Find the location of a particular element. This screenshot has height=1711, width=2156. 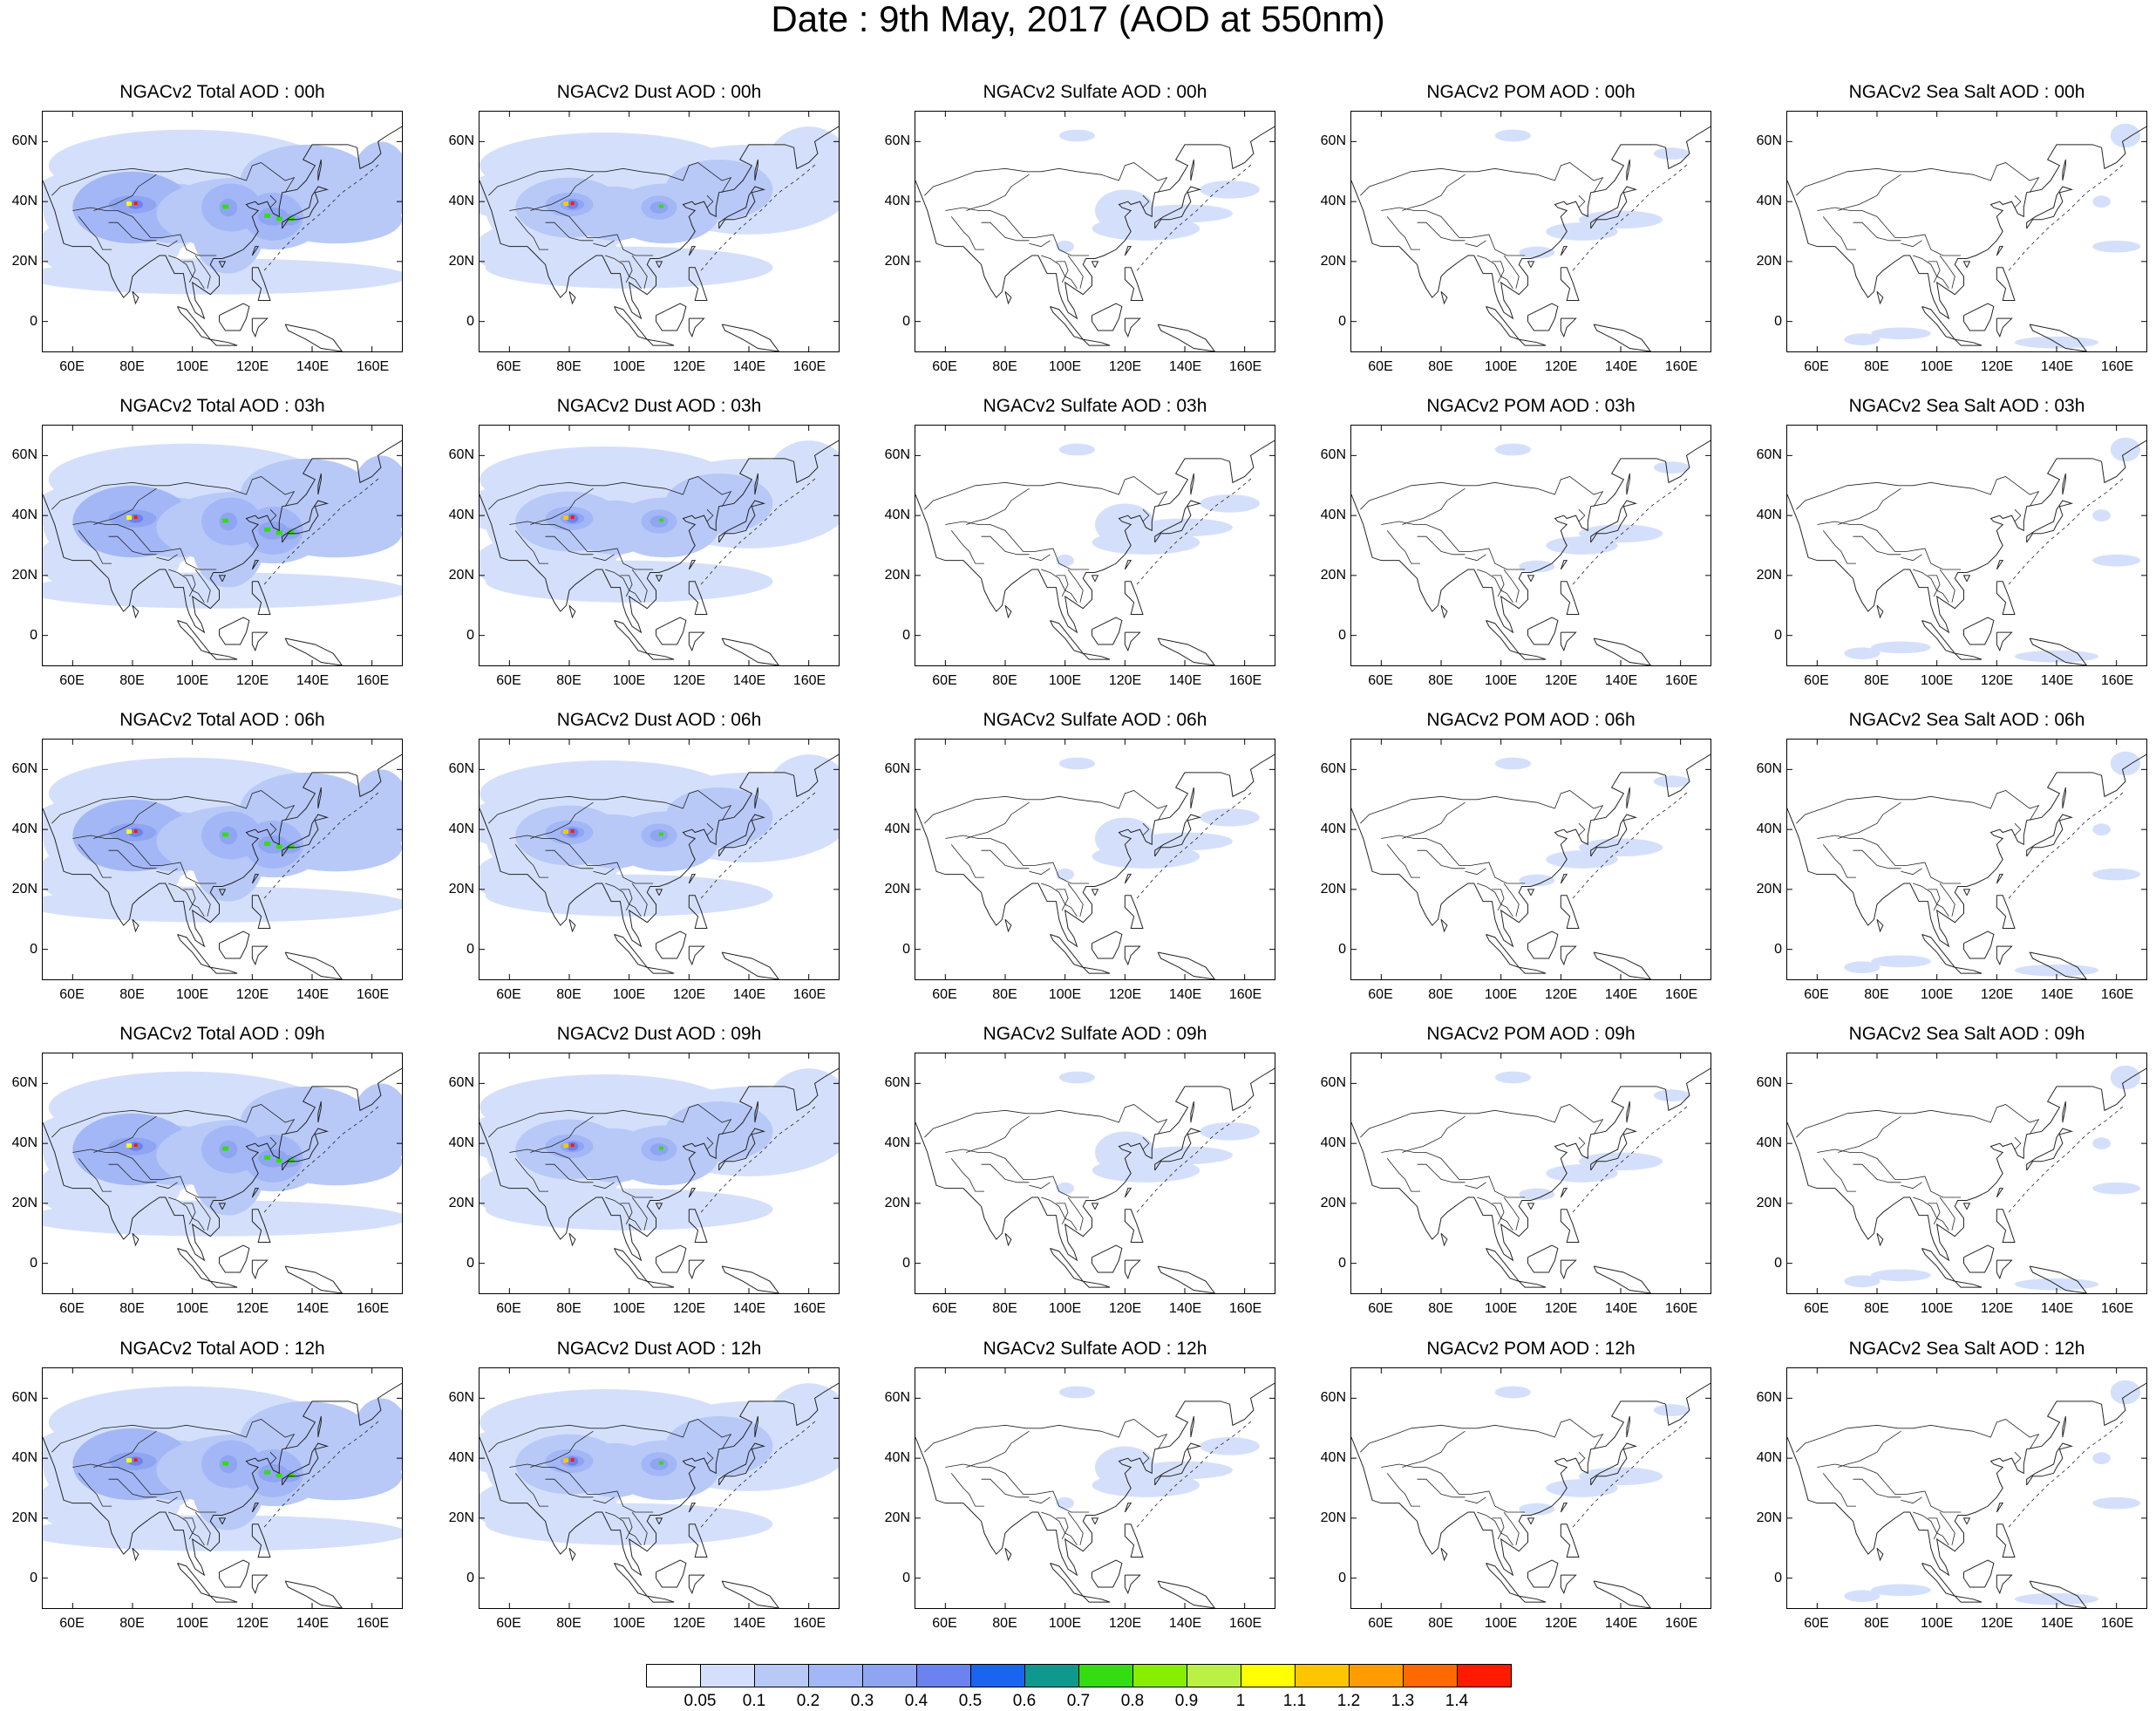

colorbar-tick-label: 0.7 is located at coordinates (1078, 1701).